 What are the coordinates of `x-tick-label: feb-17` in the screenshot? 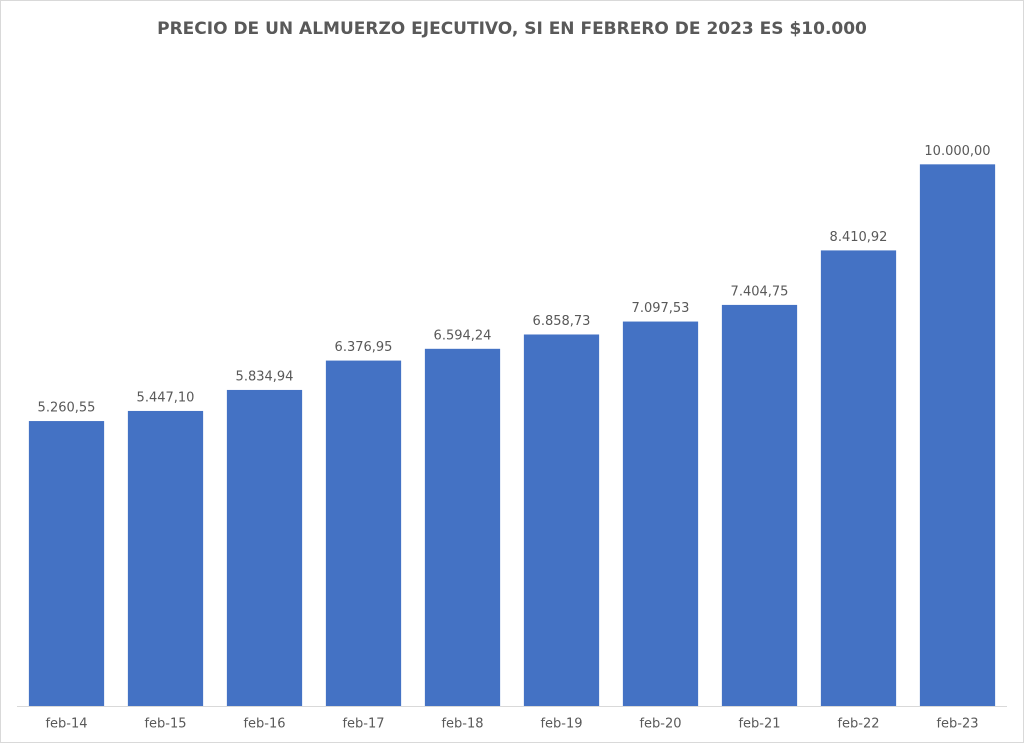 It's located at (363, 724).